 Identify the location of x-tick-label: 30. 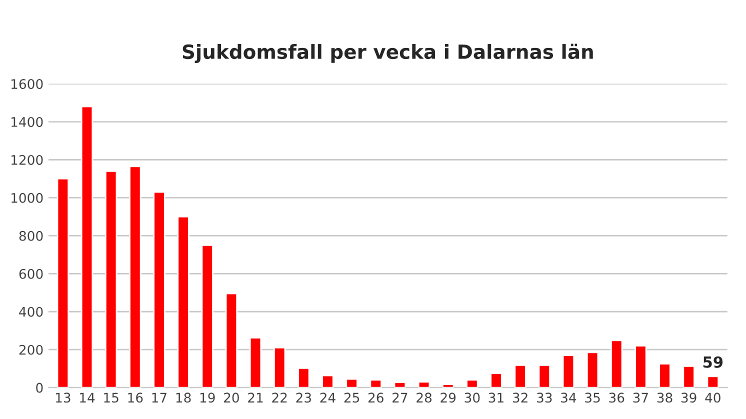
(472, 397).